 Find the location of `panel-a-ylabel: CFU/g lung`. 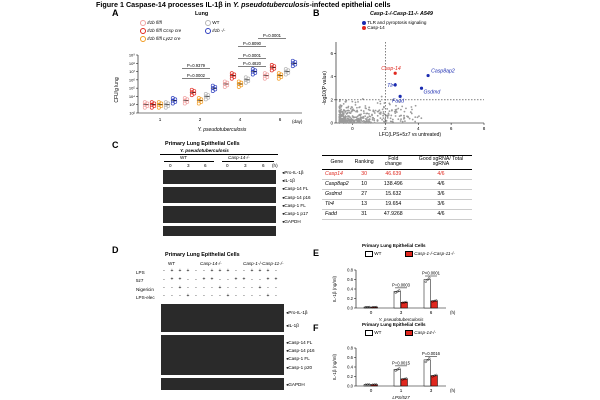

panel-a-ylabel: CFU/g lung is located at coordinates (117, 90).